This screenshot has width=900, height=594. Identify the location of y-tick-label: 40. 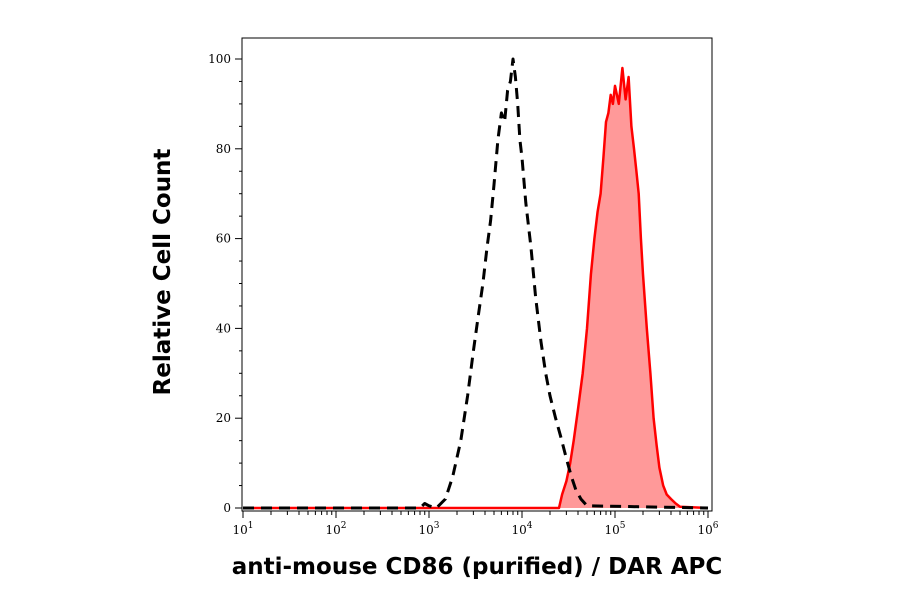
(223, 328).